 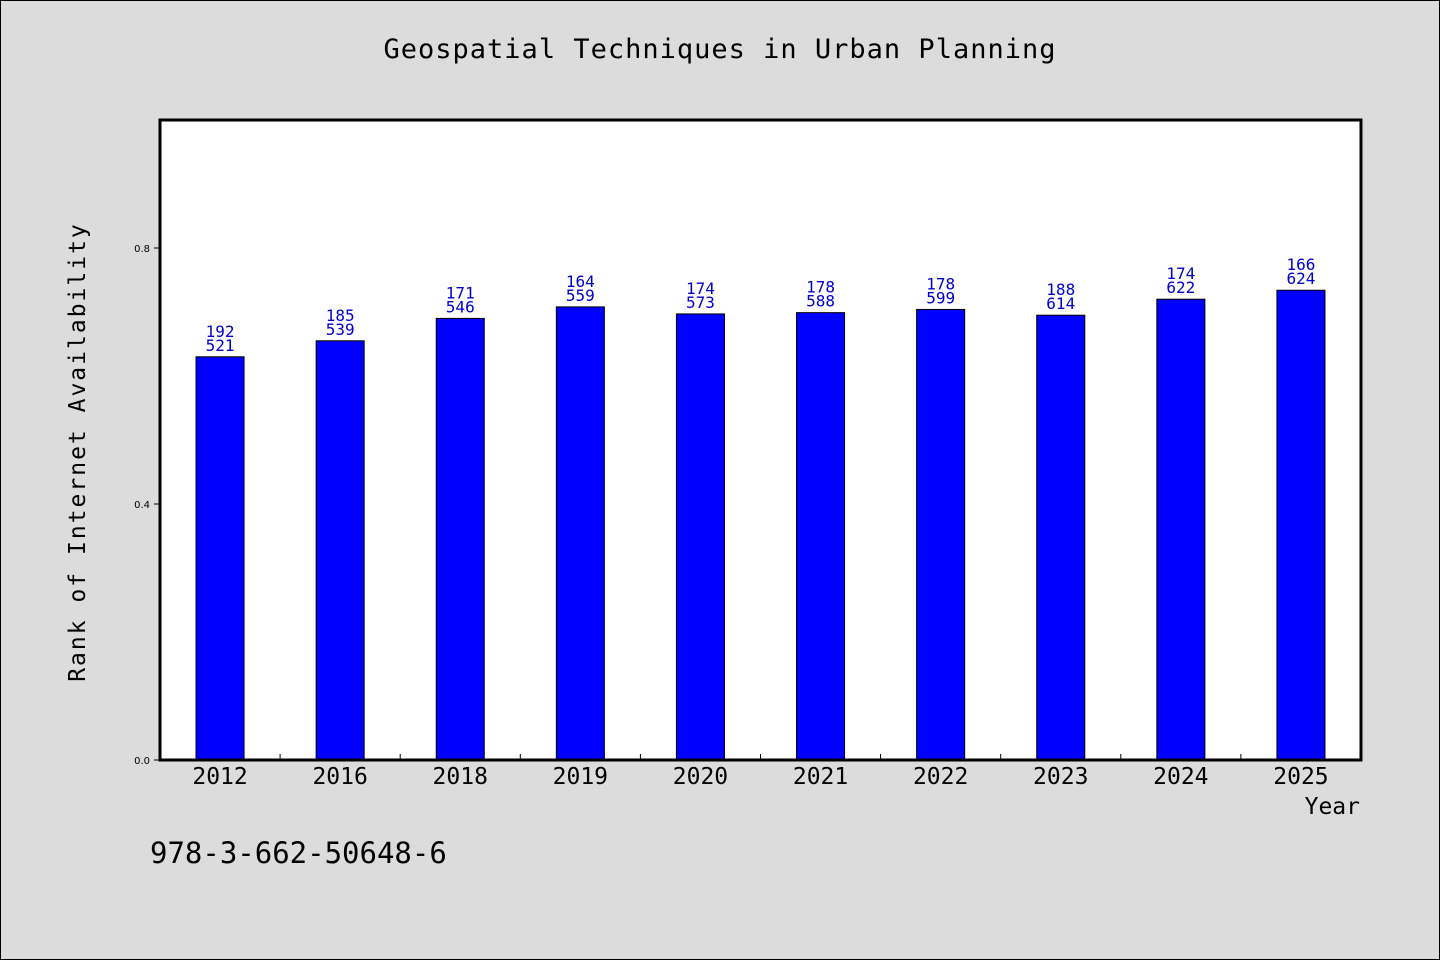 What do you see at coordinates (700, 777) in the screenshot?
I see `x-tick-label: 2020` at bounding box center [700, 777].